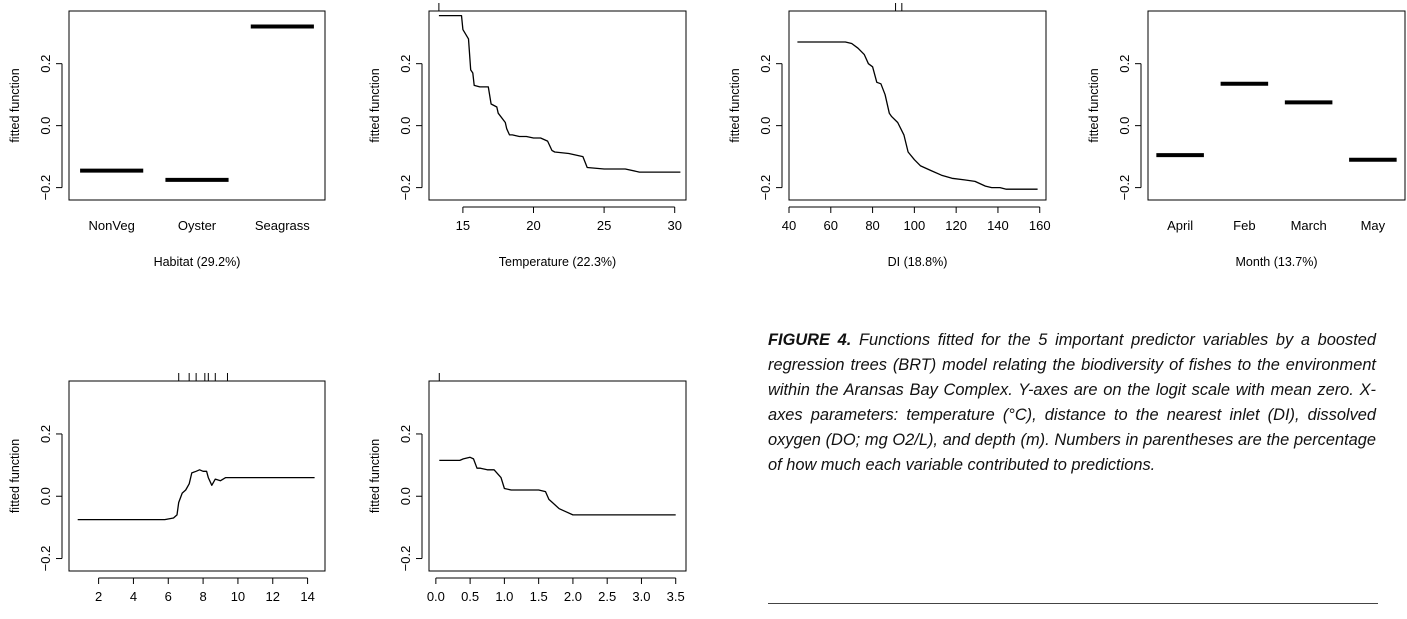  I want to click on x-tick-label: 3.0, so click(641, 596).